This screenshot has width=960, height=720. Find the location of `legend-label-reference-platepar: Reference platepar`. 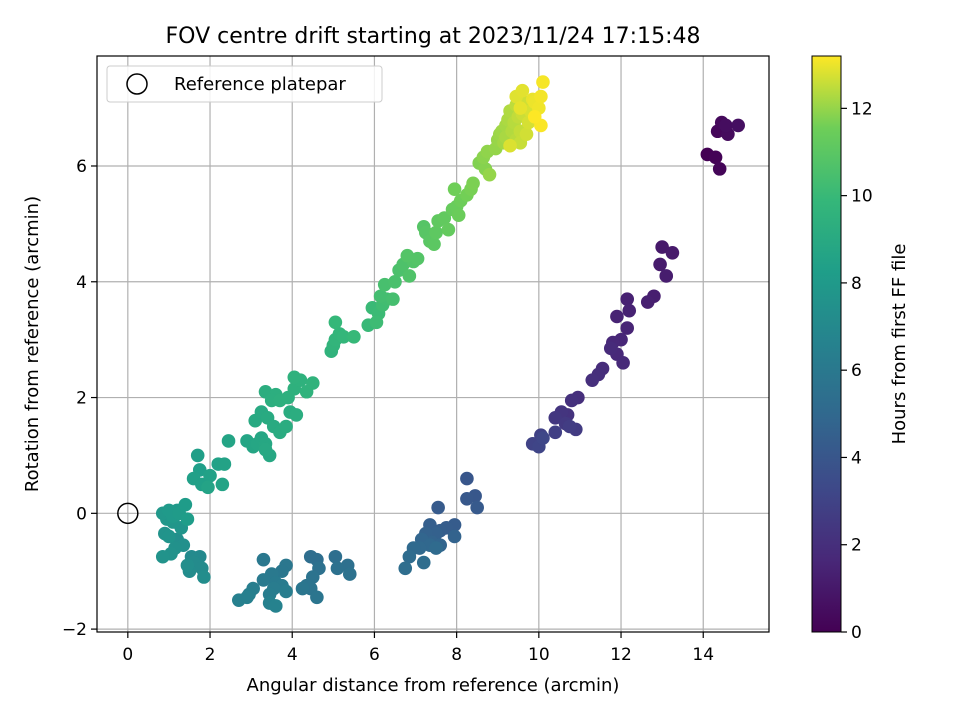

legend-label-reference-platepar: Reference platepar is located at coordinates (260, 84).